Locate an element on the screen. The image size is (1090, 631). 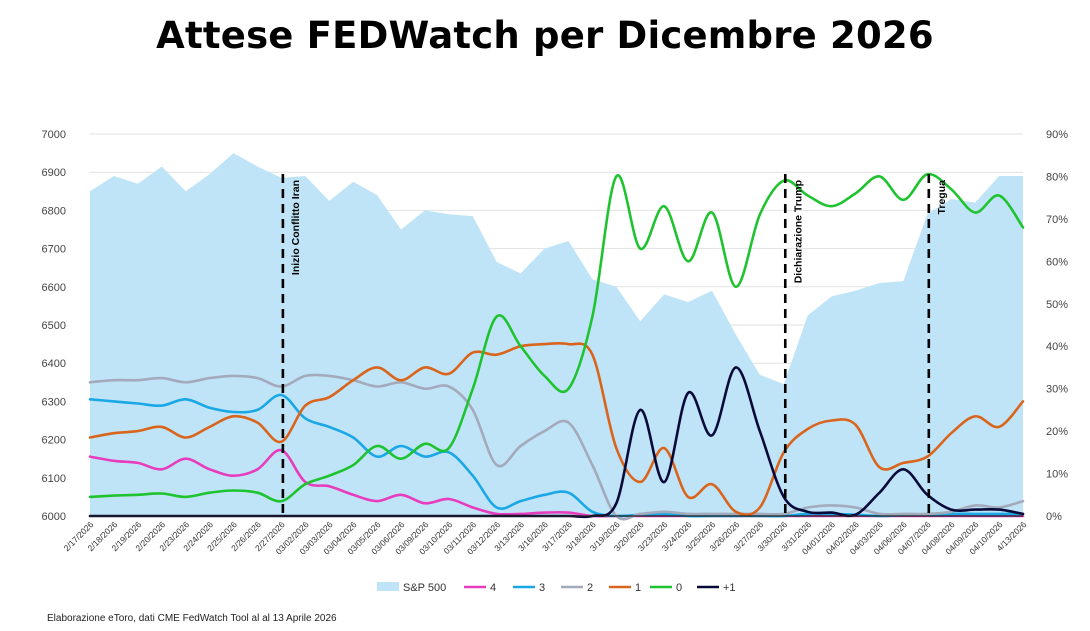
y-left-tick: 6000 is located at coordinates (54, 517).